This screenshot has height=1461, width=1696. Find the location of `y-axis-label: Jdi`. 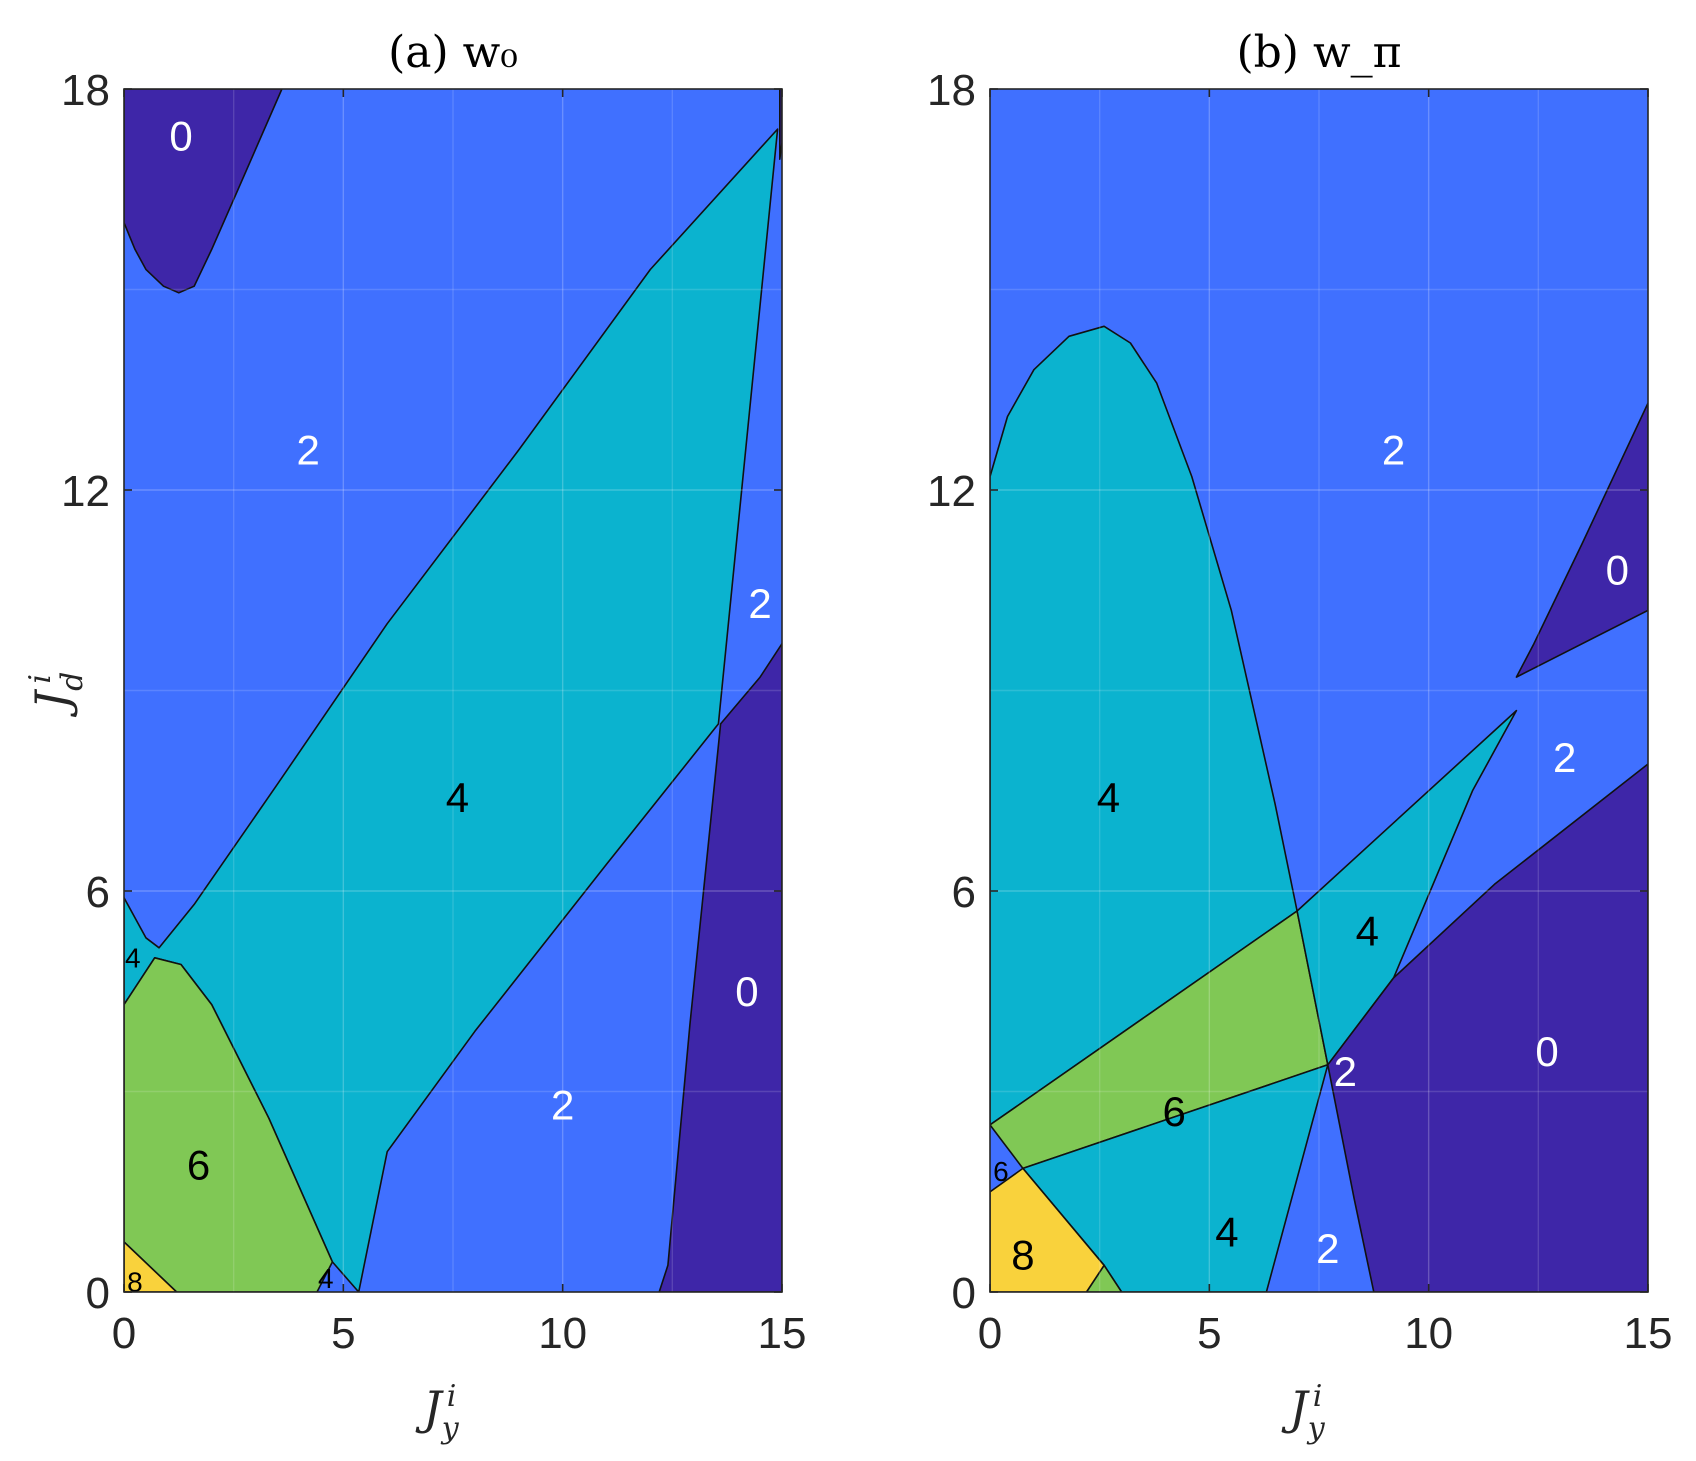

y-axis-label: Jdi is located at coordinates (56, 695).